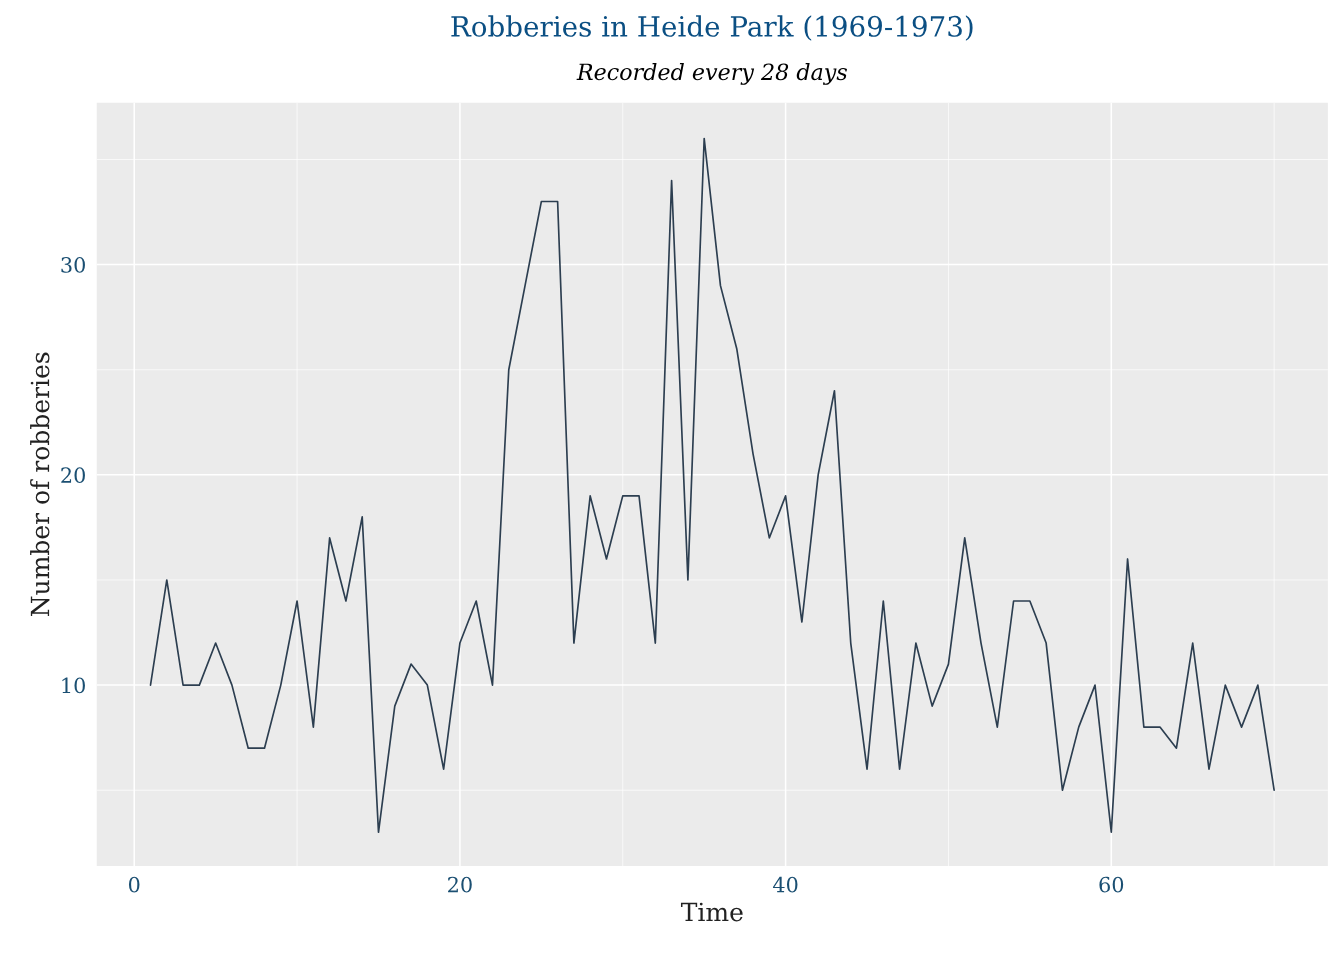  I want to click on x-tick-label: 20, so click(460, 884).